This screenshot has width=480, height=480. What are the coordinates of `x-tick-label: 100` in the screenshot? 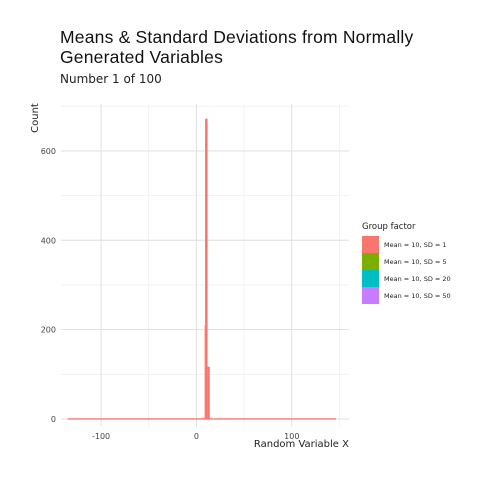 It's located at (291, 436).